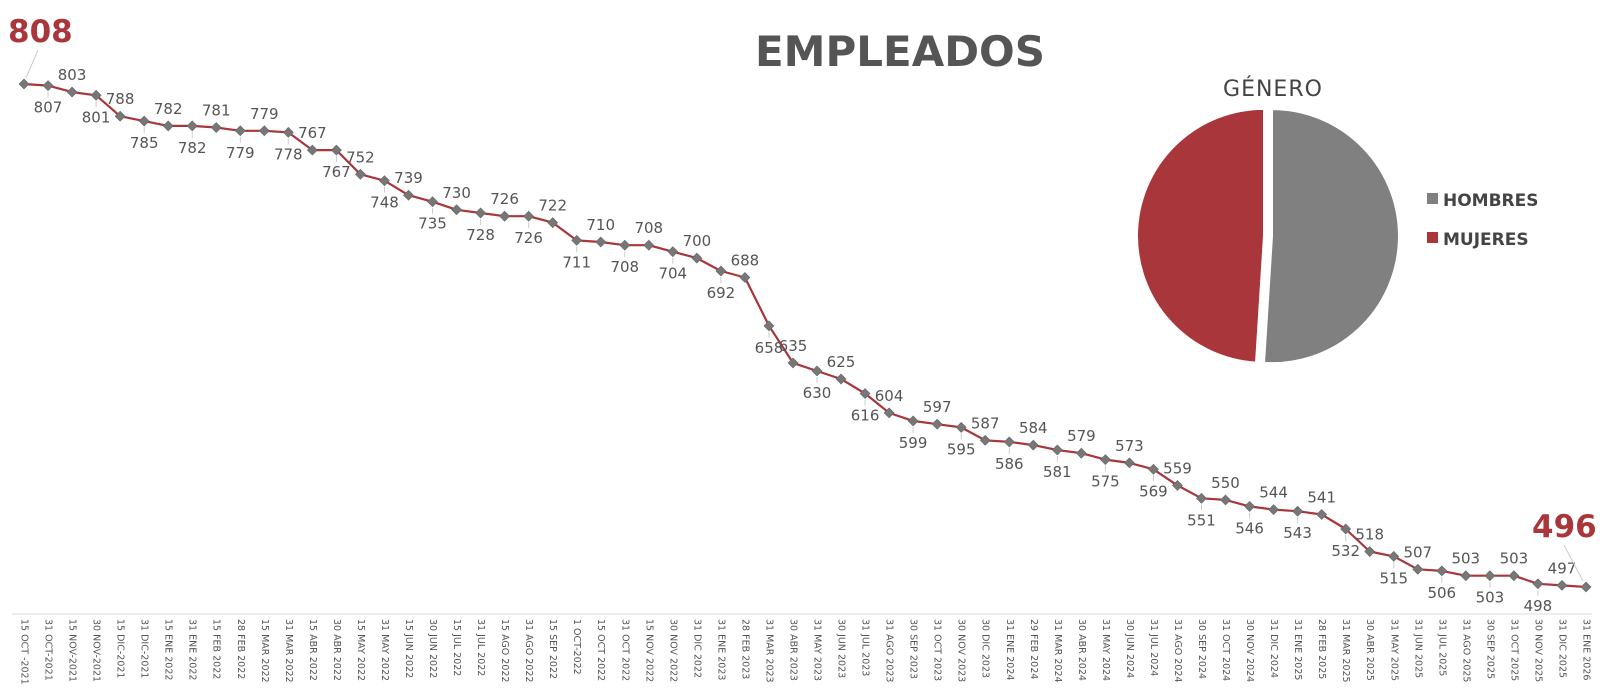 The image size is (1600, 697). Describe the element at coordinates (600, 650) in the screenshot. I see `x-tick-label: 15 OCT 2022` at that location.